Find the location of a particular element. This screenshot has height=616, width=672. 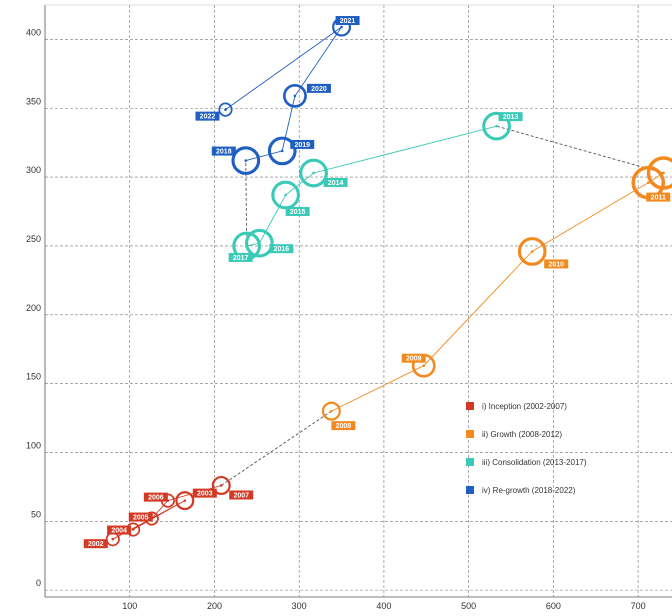

year-label-box-2016 is located at coordinates (281, 249).